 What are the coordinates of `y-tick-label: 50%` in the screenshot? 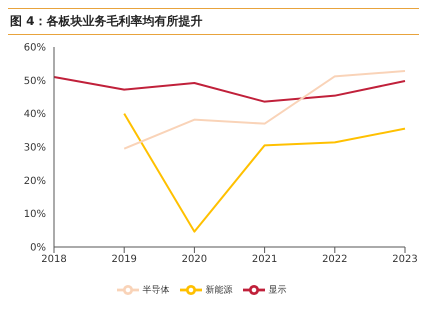 It's located at (35, 81).